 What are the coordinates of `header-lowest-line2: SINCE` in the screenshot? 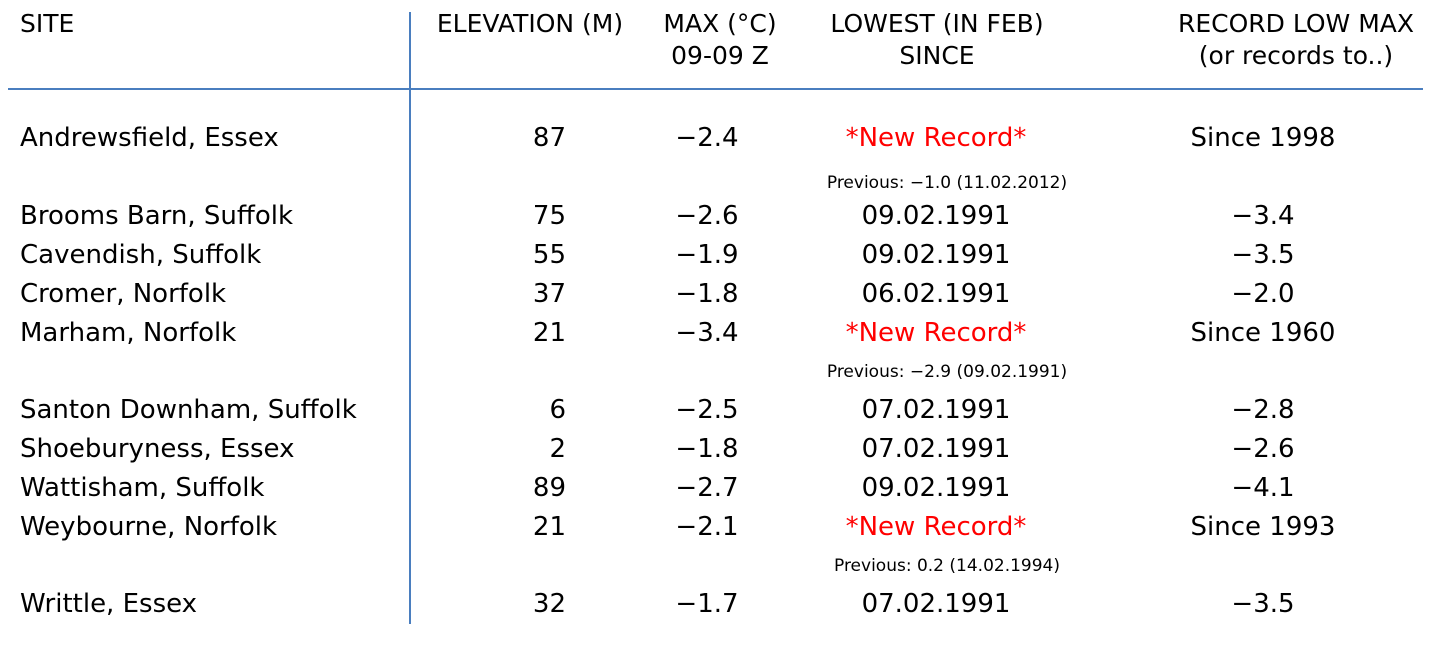 It's located at (937, 55).